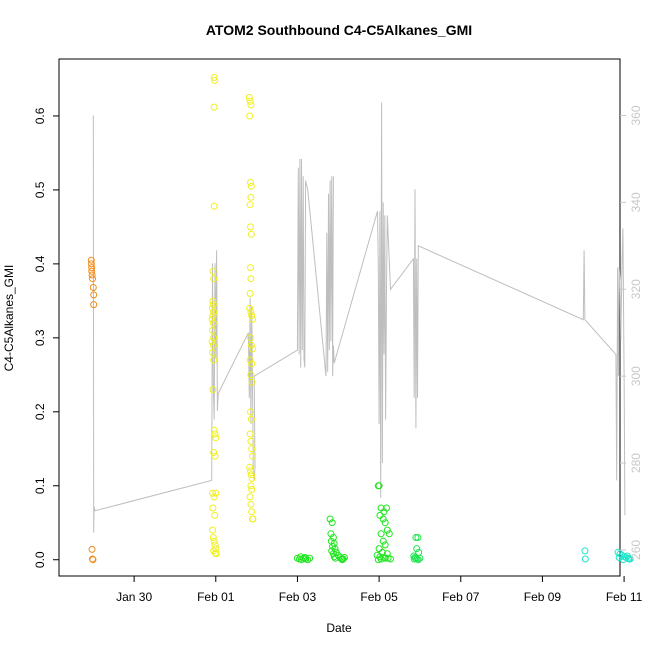 The width and height of the screenshot is (650, 650). Describe the element at coordinates (40, 189) in the screenshot. I see `y-tick-label: 0.5` at that location.